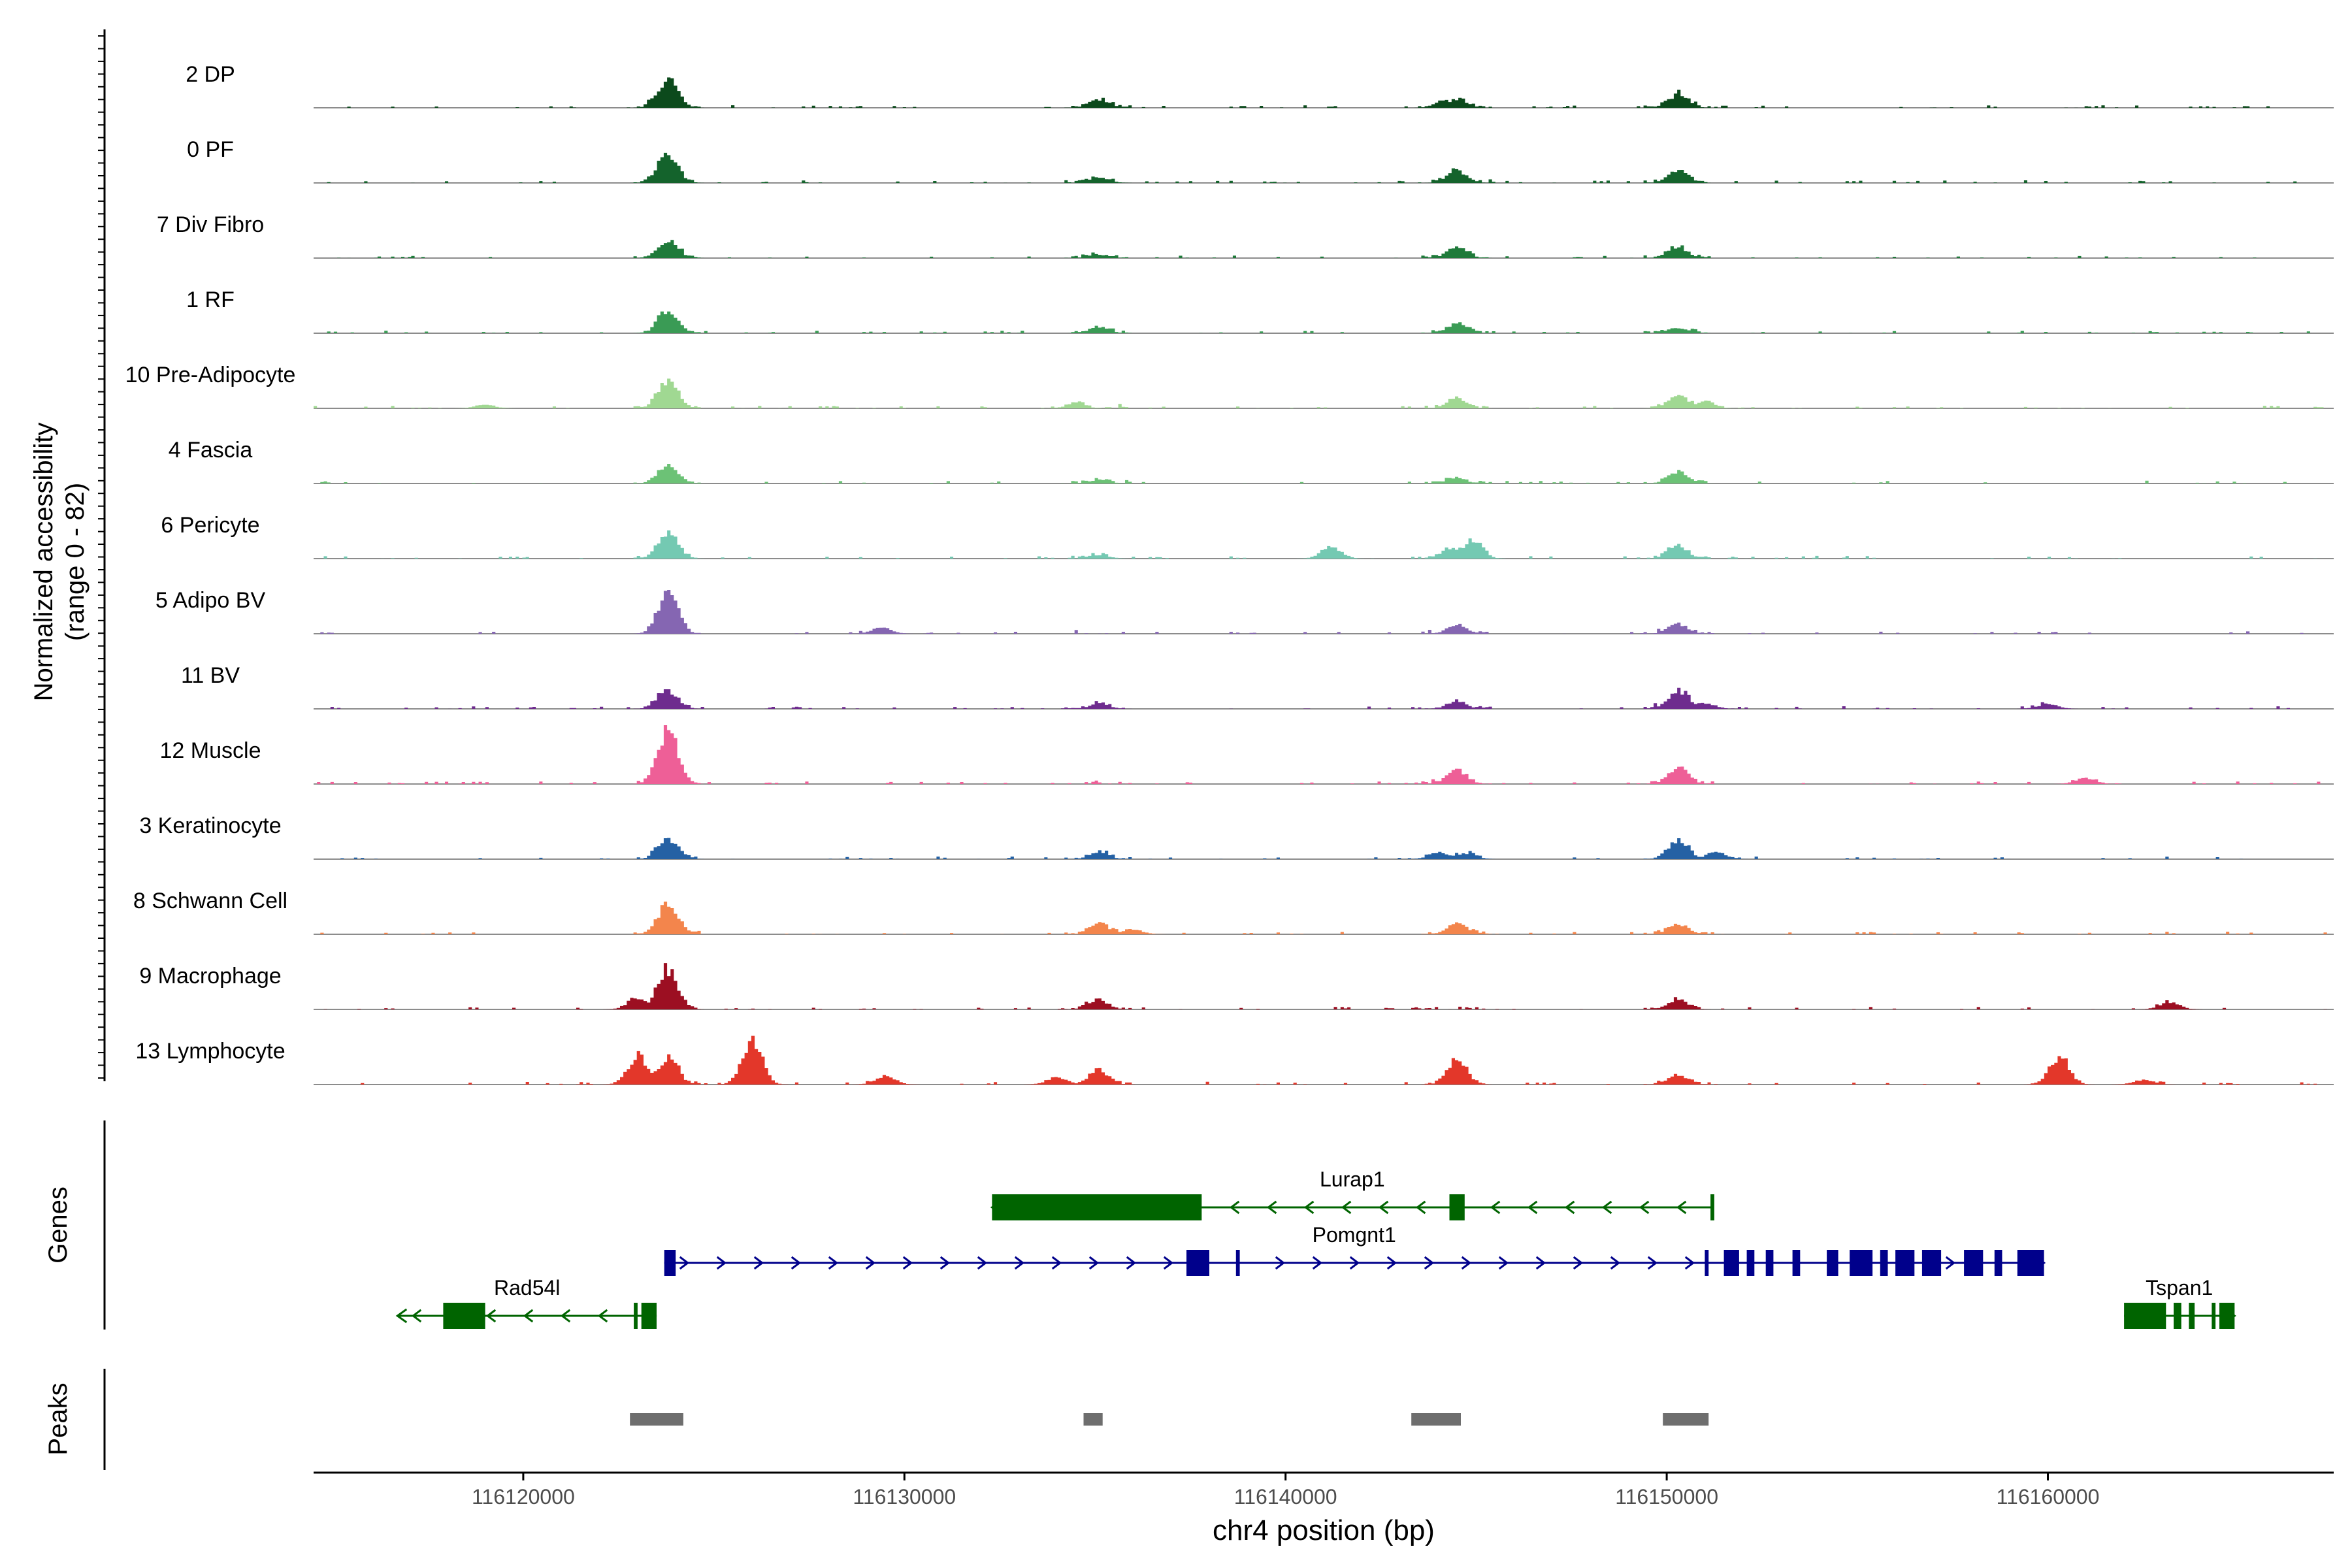 The height and width of the screenshot is (1568, 2352). Describe the element at coordinates (523, 1497) in the screenshot. I see `x-tick-label: 116120000` at that location.